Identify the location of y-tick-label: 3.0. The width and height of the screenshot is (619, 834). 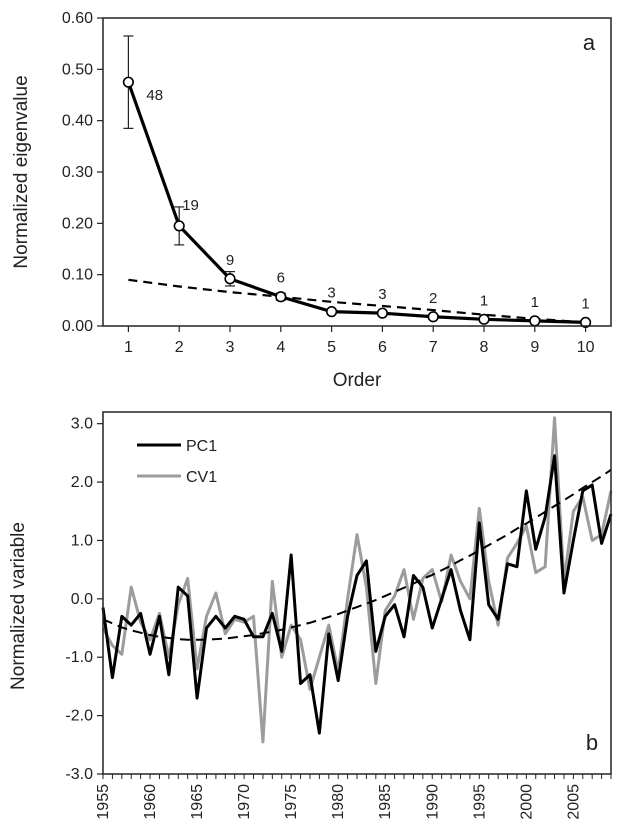
(82, 424).